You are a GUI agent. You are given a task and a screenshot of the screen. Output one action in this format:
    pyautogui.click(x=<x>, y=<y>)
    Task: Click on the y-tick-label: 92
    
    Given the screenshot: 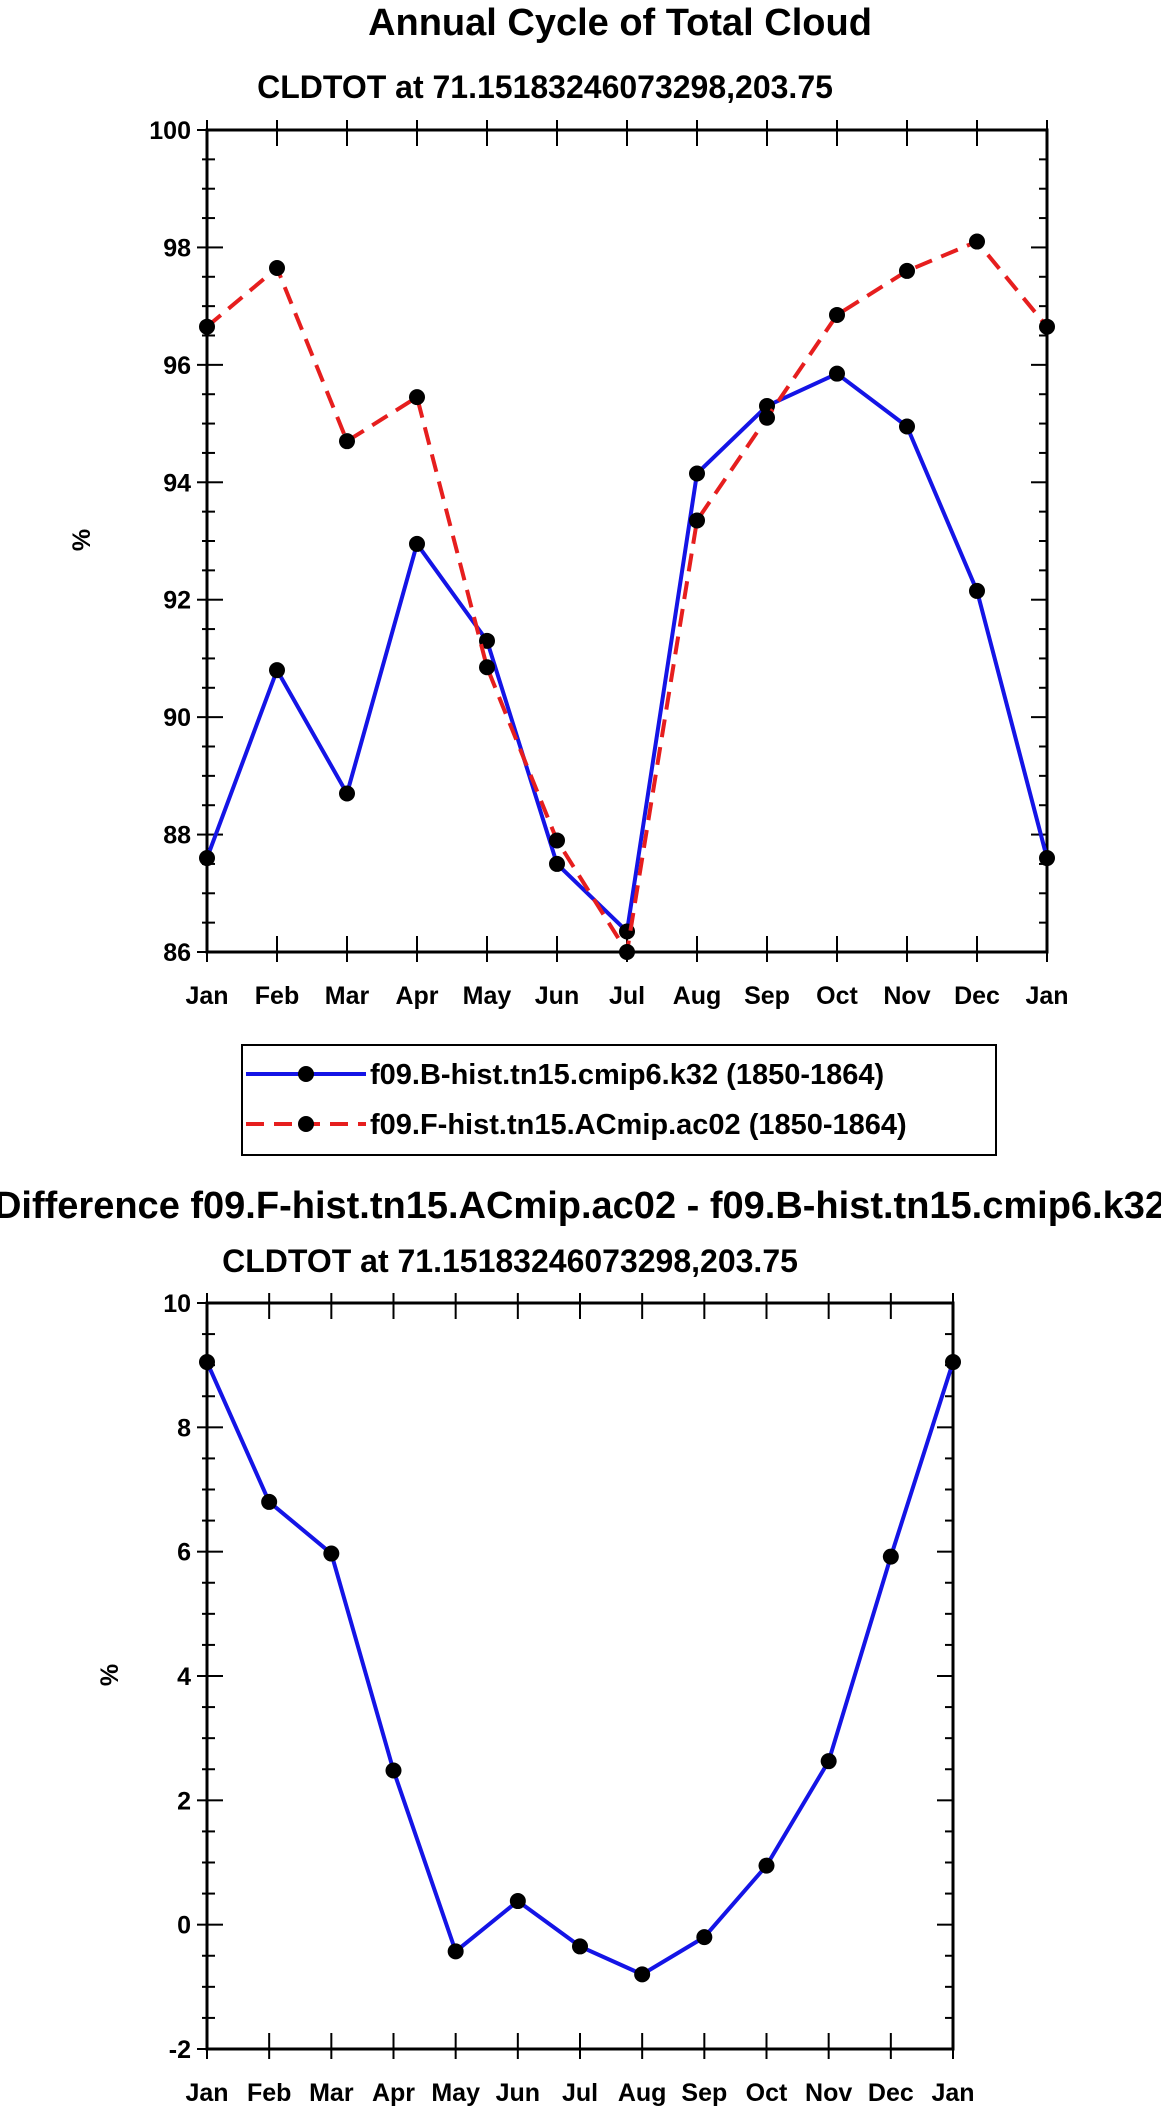 What is the action you would take?
    pyautogui.click(x=177, y=601)
    